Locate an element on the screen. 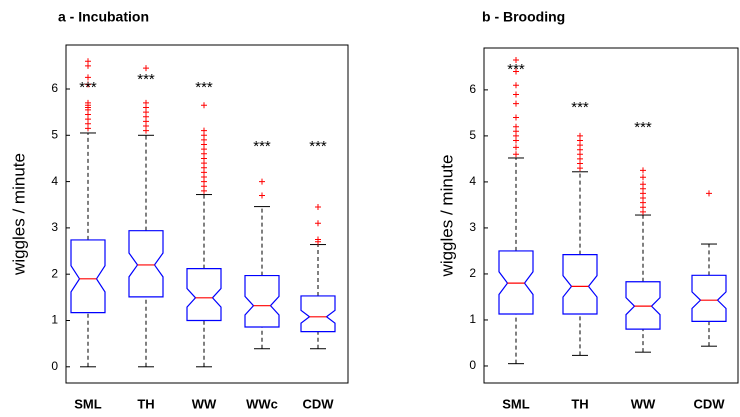 The image size is (740, 417). x-tick-label: WWc is located at coordinates (262, 403).